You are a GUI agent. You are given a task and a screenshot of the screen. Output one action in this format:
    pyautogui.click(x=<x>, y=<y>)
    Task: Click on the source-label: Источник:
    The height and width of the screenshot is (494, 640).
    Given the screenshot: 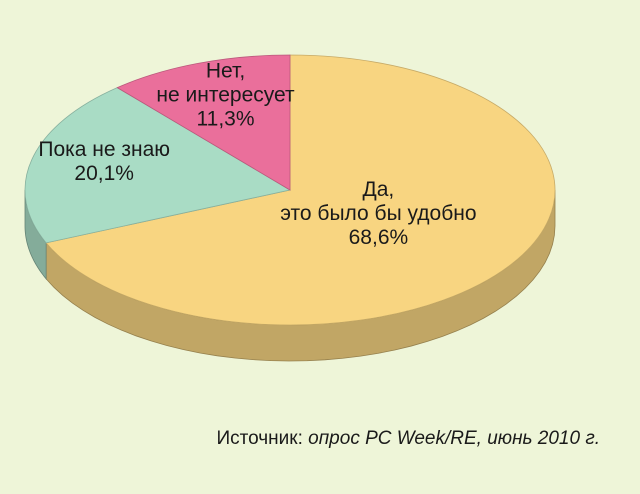 What is the action you would take?
    pyautogui.click(x=259, y=438)
    